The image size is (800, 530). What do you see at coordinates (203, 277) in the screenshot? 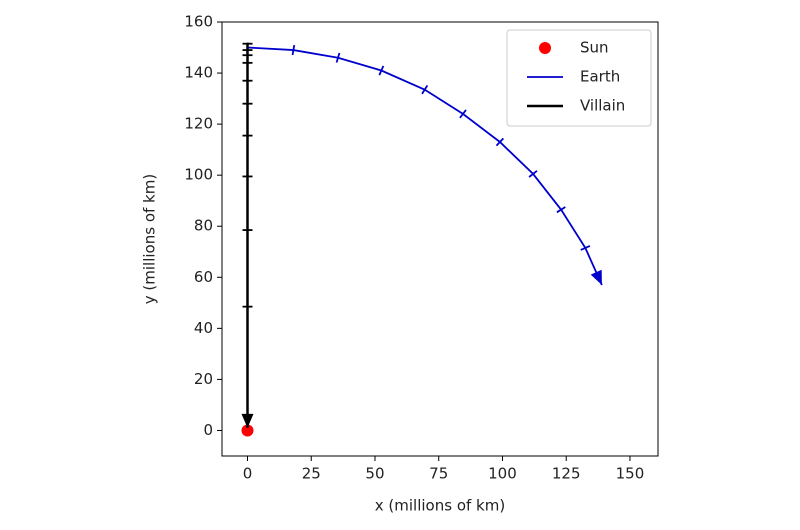
I see `y-tick-label: 60` at bounding box center [203, 277].